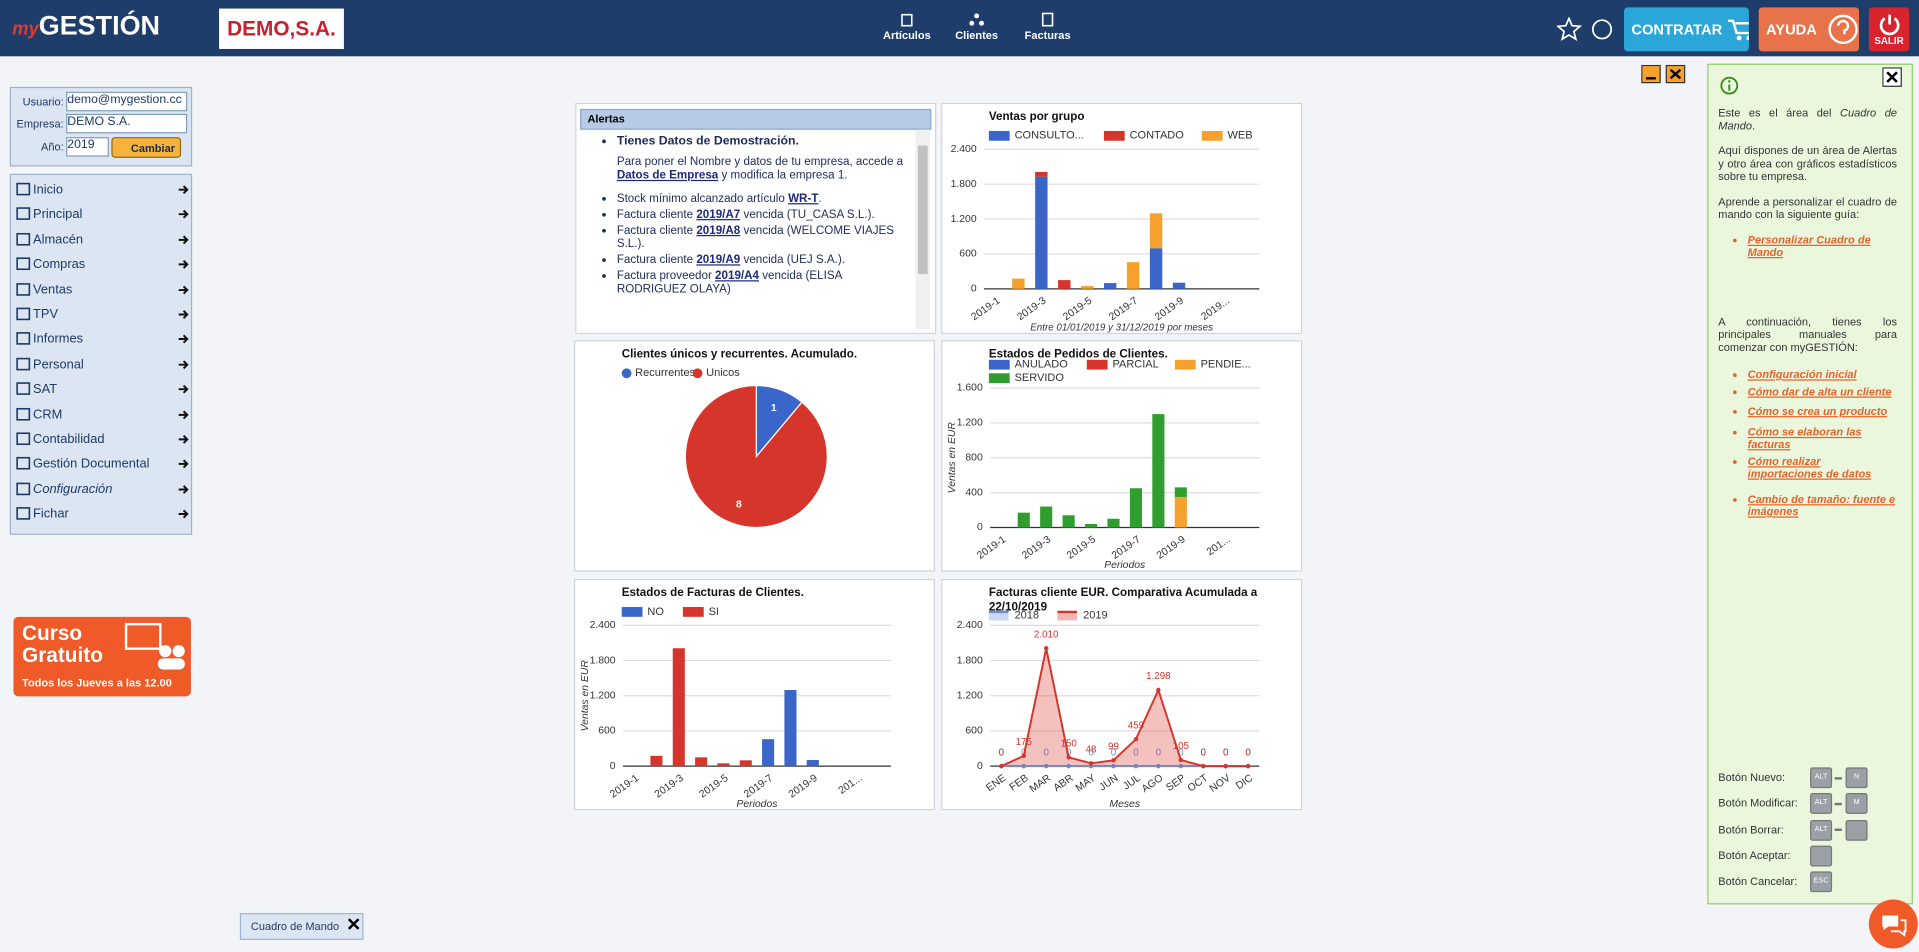  What do you see at coordinates (353, 924) in the screenshot?
I see `close-icon` at bounding box center [353, 924].